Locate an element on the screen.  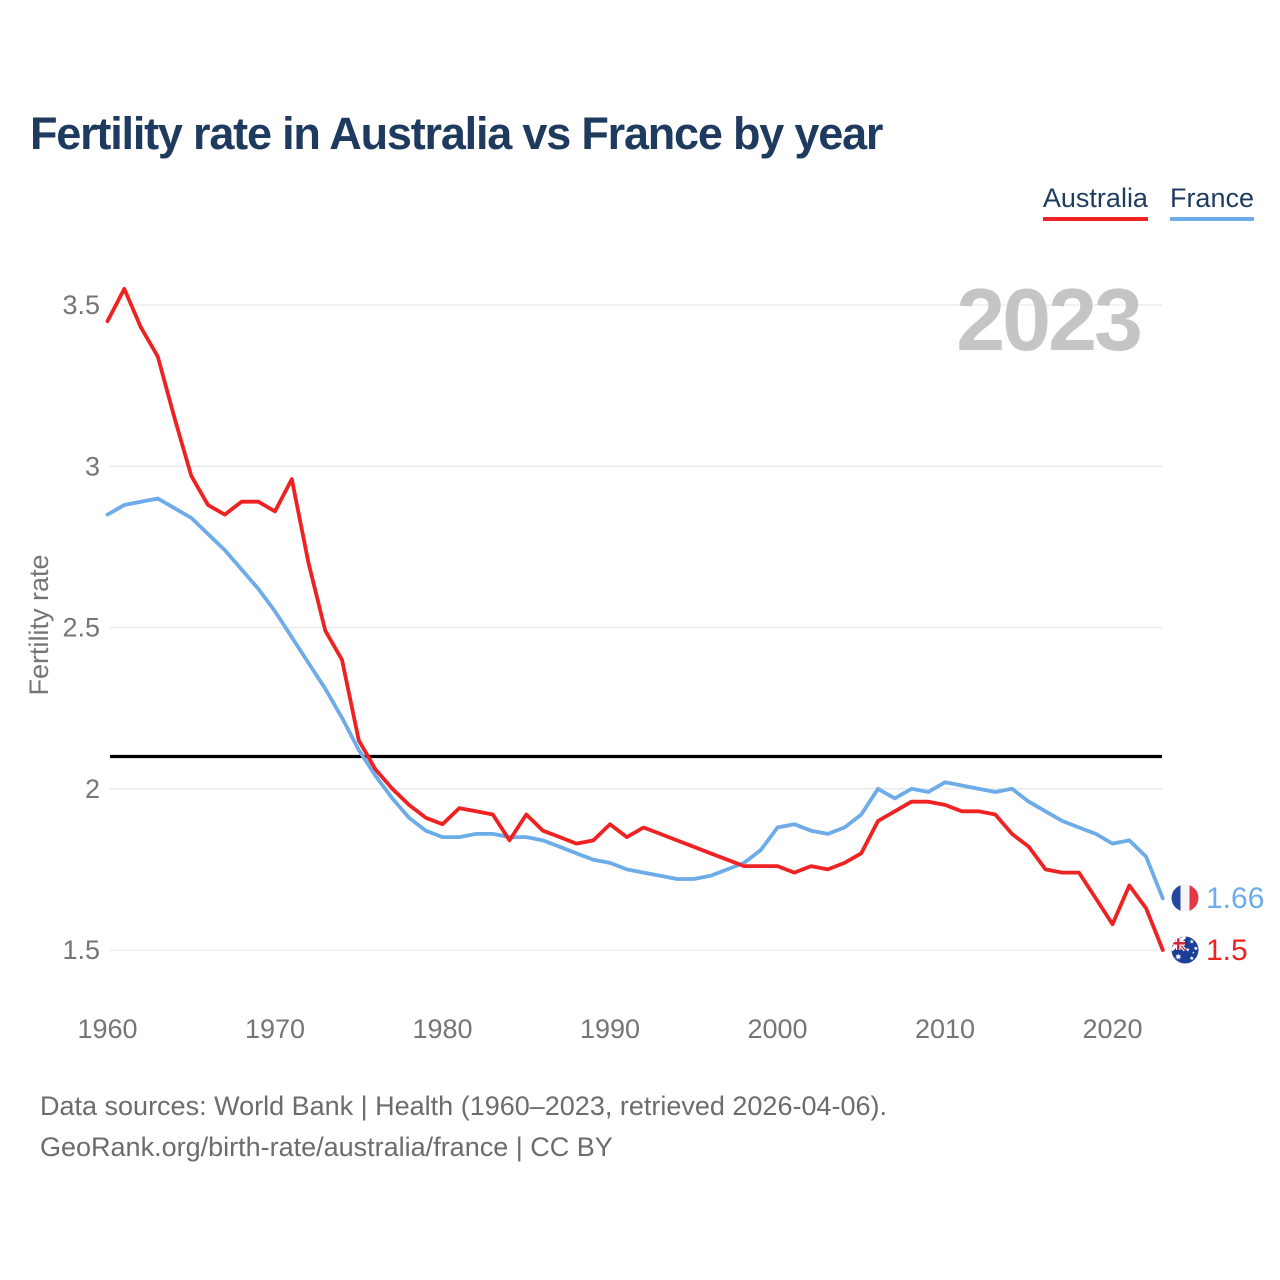
france-flag-icon is located at coordinates (1185, 898).